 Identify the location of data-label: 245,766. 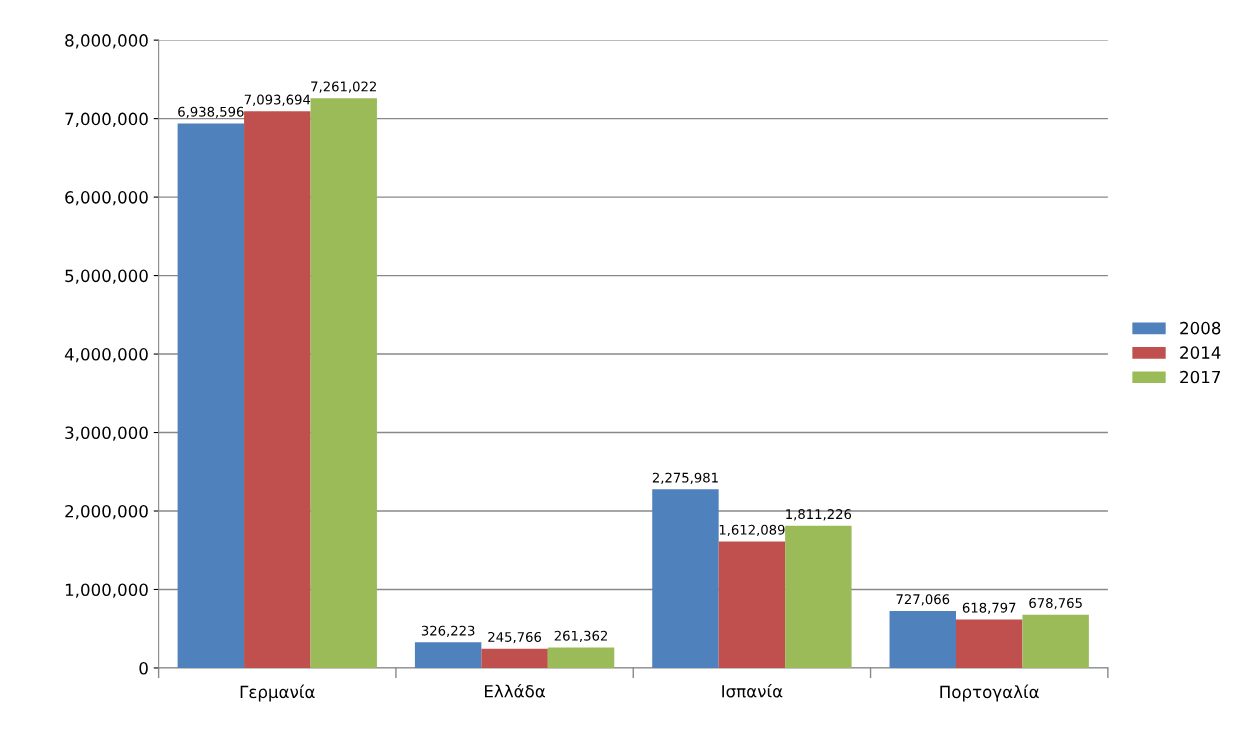
(515, 637).